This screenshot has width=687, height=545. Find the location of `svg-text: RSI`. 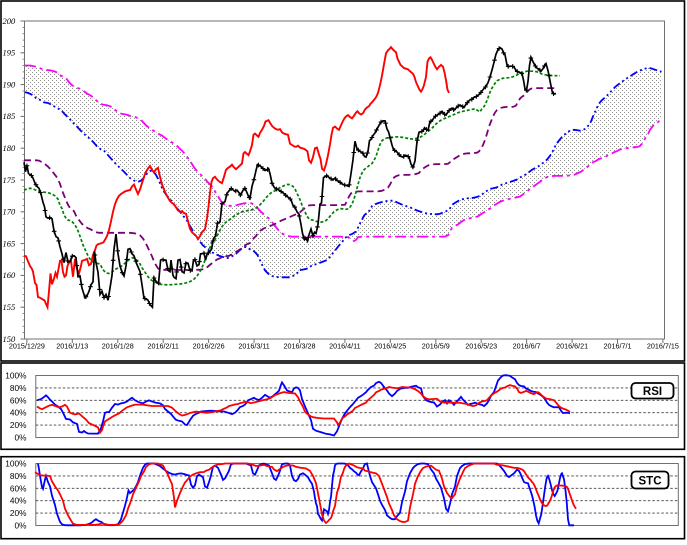

svg-text: RSI is located at coordinates (652, 392).